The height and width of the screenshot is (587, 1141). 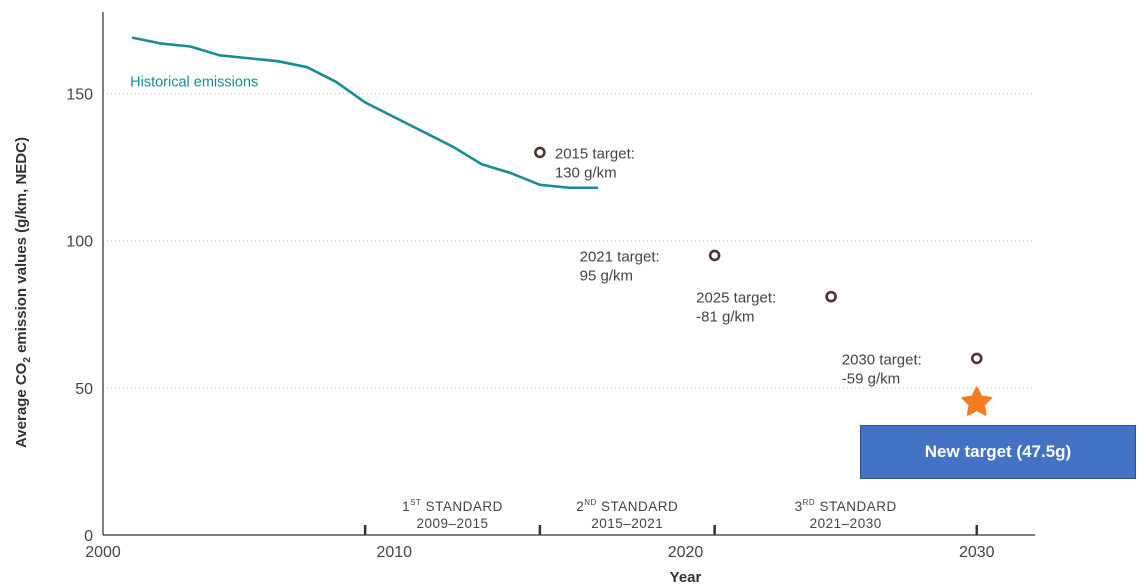 I want to click on new-target-label: New target (47.5g), so click(x=998, y=451).